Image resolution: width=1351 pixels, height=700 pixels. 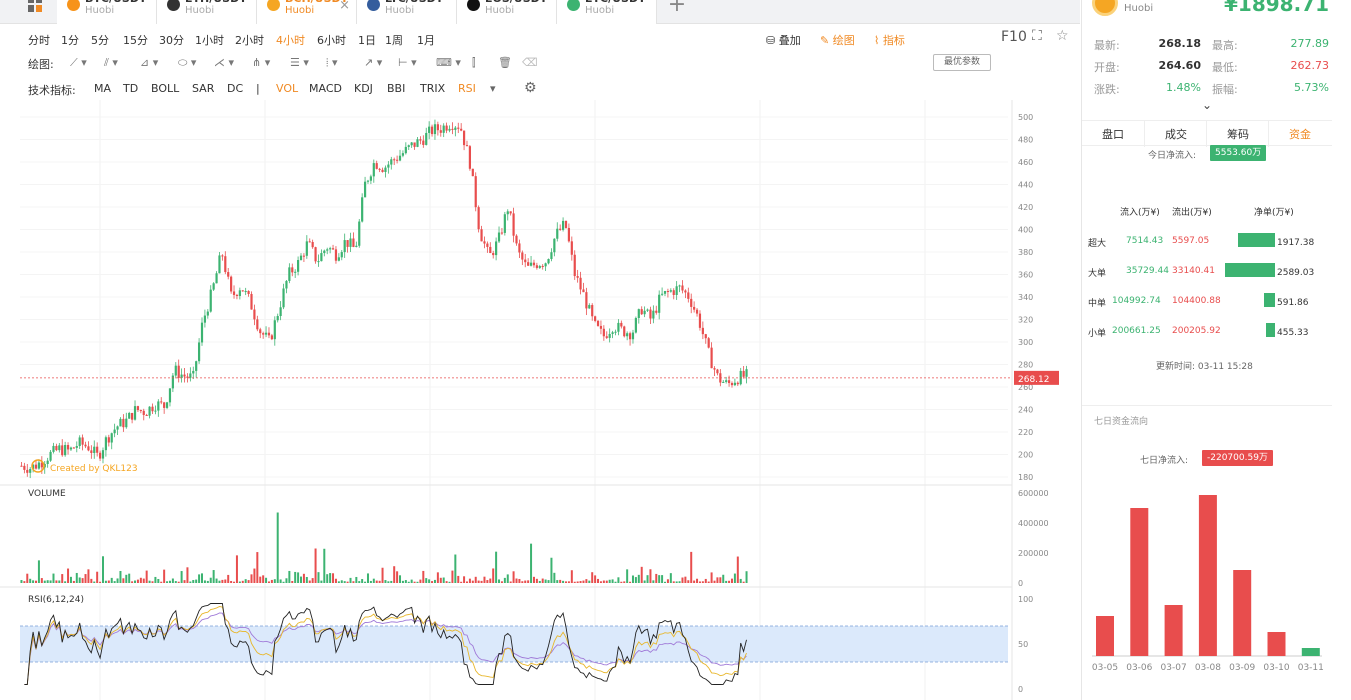 What do you see at coordinates (394, 40) in the screenshot?
I see `interval-10: 1周` at bounding box center [394, 40].